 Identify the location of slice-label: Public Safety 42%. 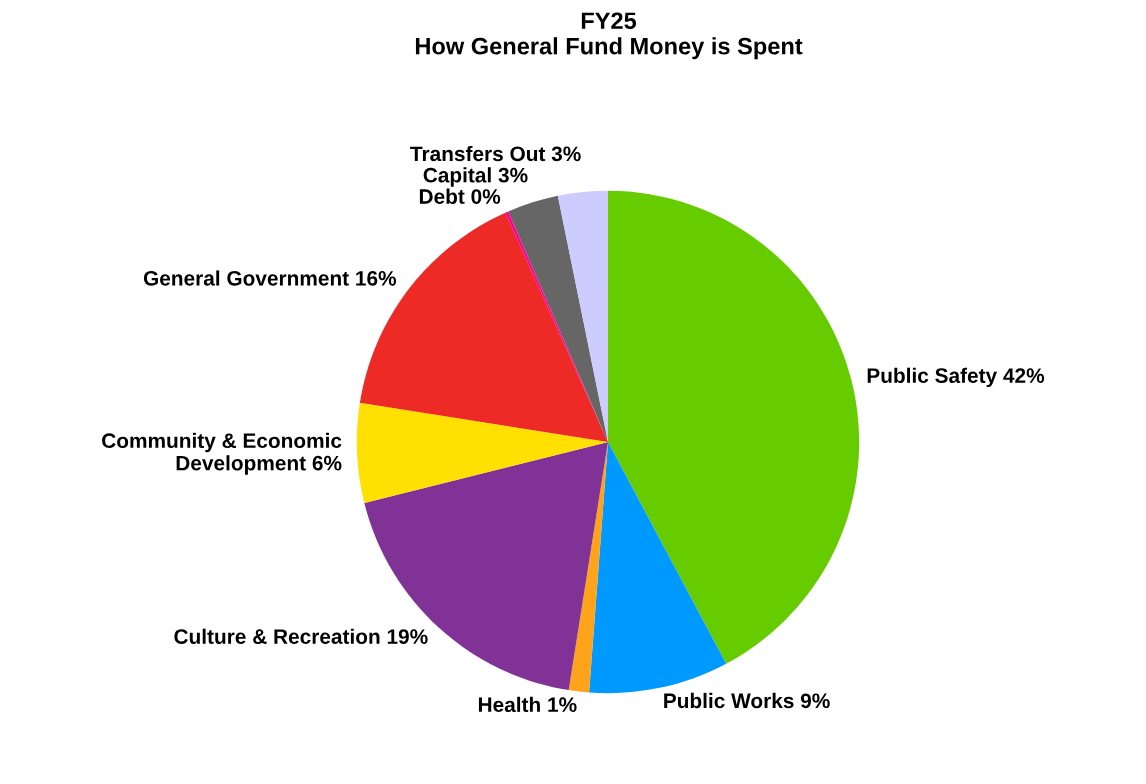
(956, 377).